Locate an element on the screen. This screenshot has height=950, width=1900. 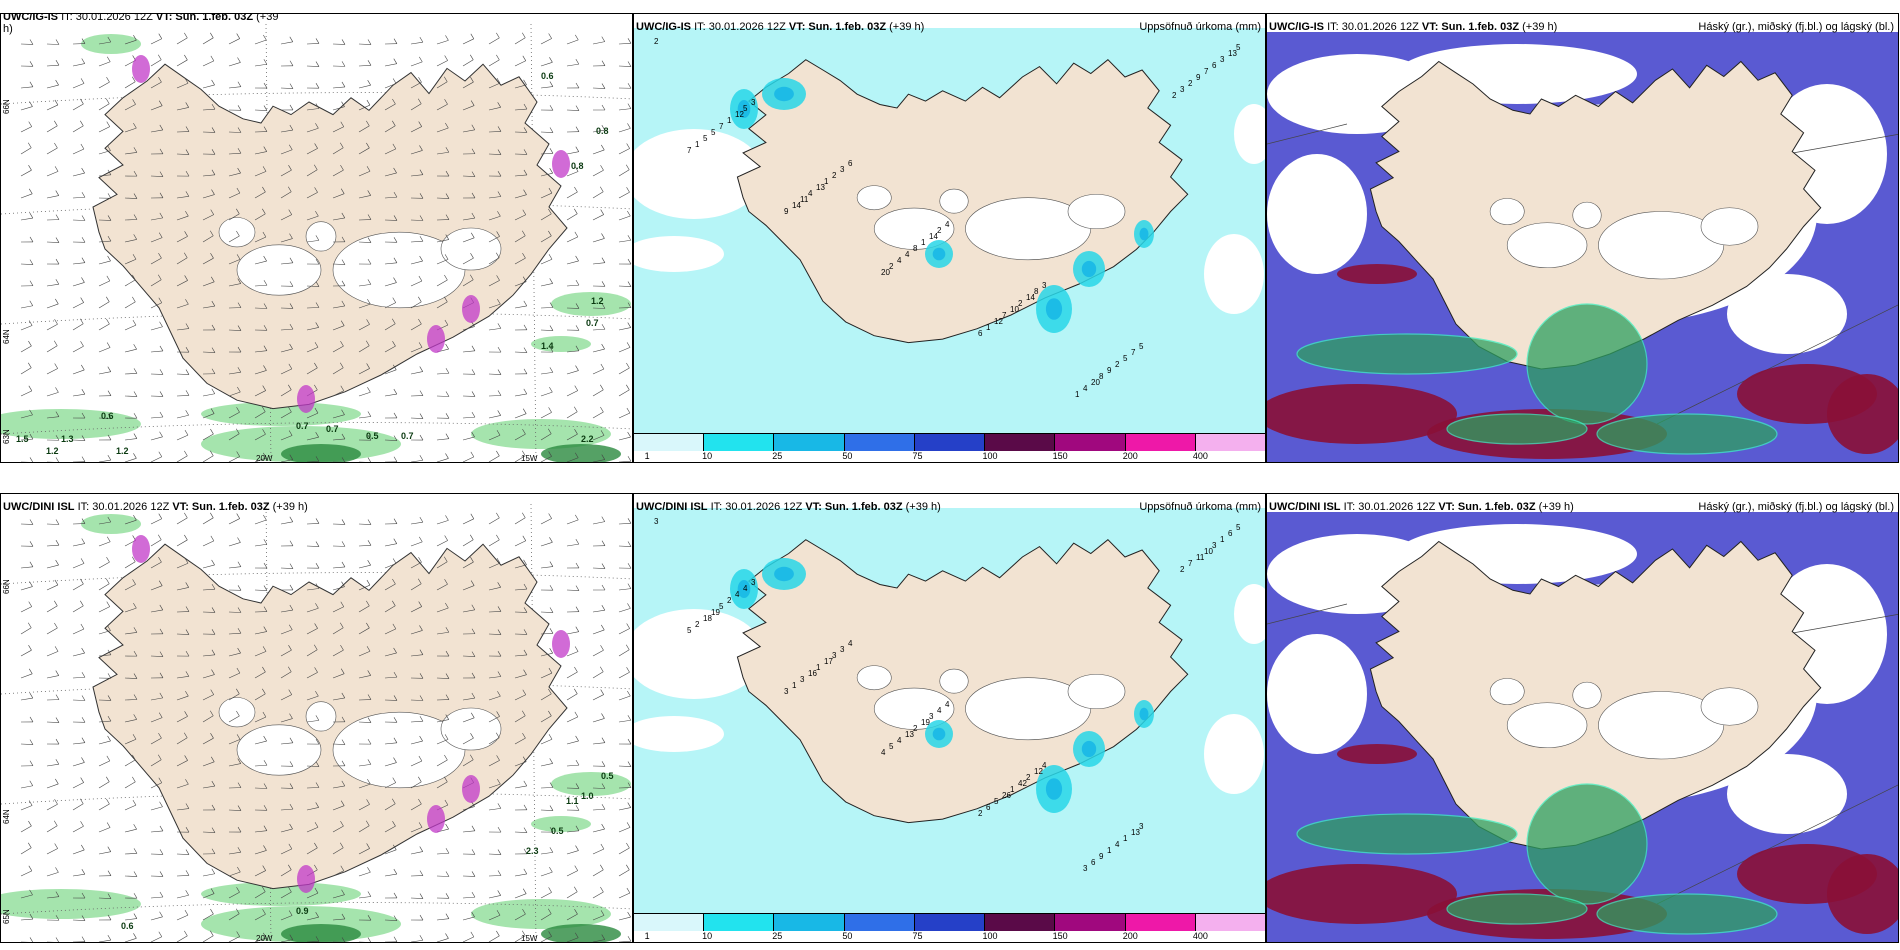
precip-value: 7 is located at coordinates (1190, 563).